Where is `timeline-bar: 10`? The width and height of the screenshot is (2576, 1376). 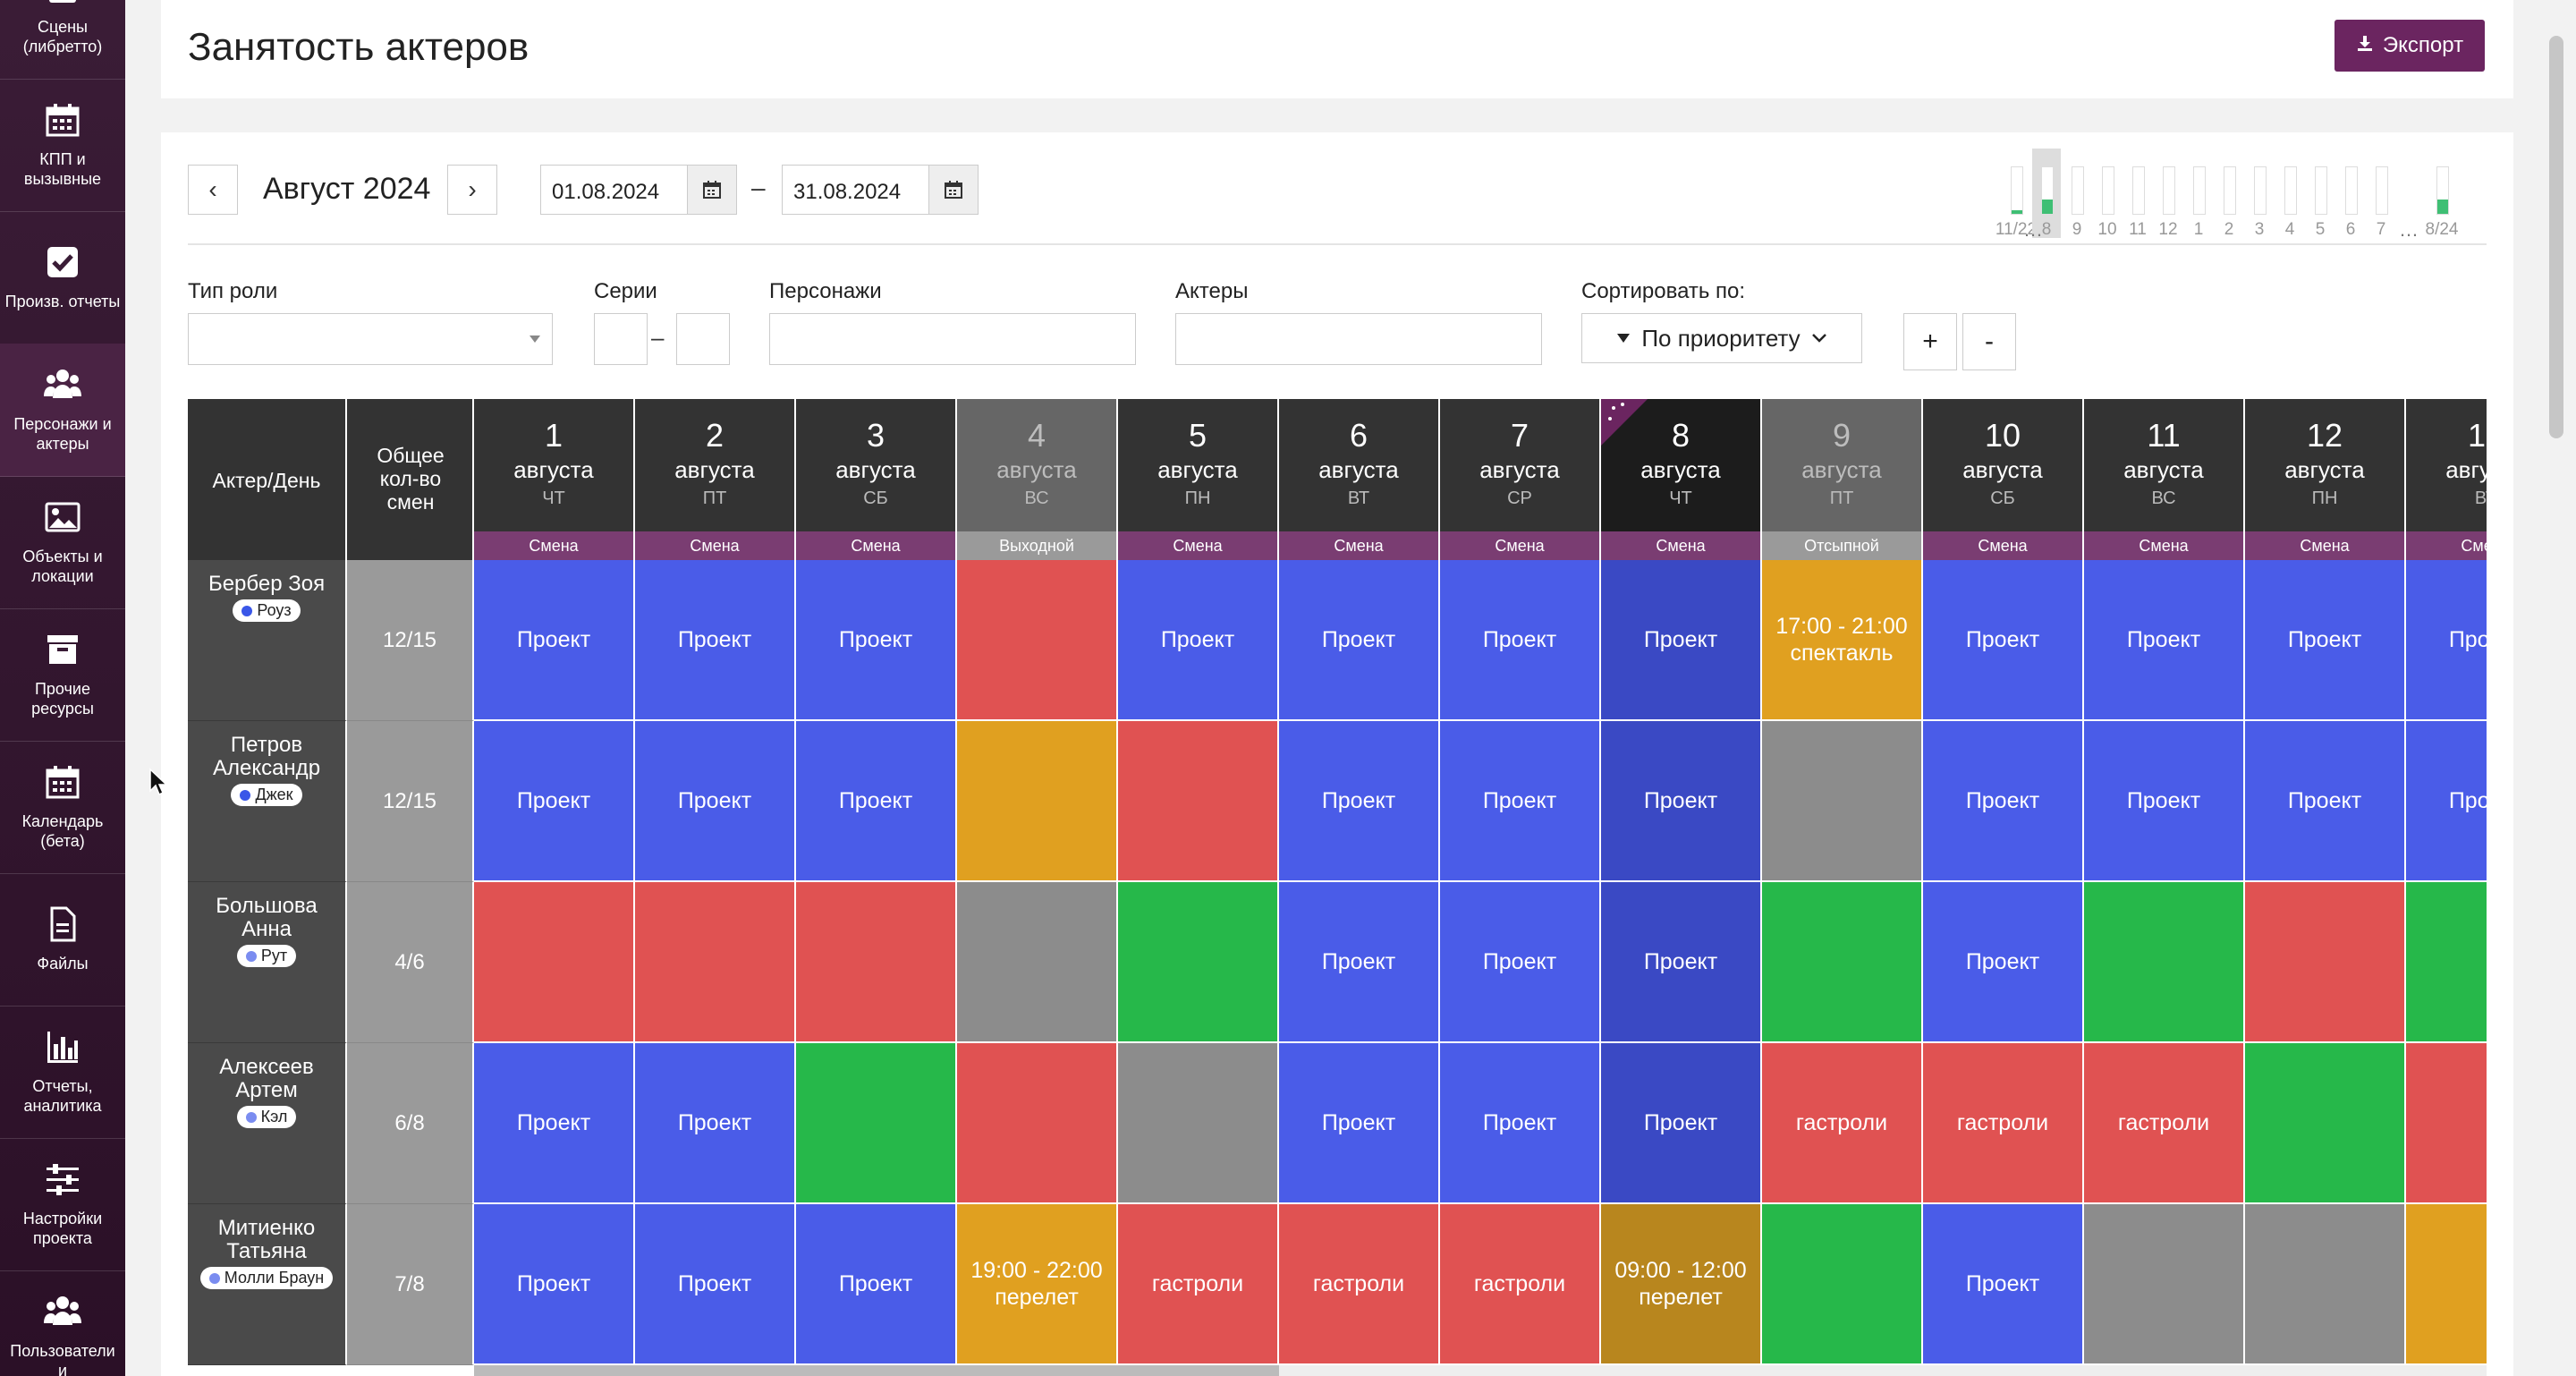
timeline-bar: 10 is located at coordinates (2107, 194).